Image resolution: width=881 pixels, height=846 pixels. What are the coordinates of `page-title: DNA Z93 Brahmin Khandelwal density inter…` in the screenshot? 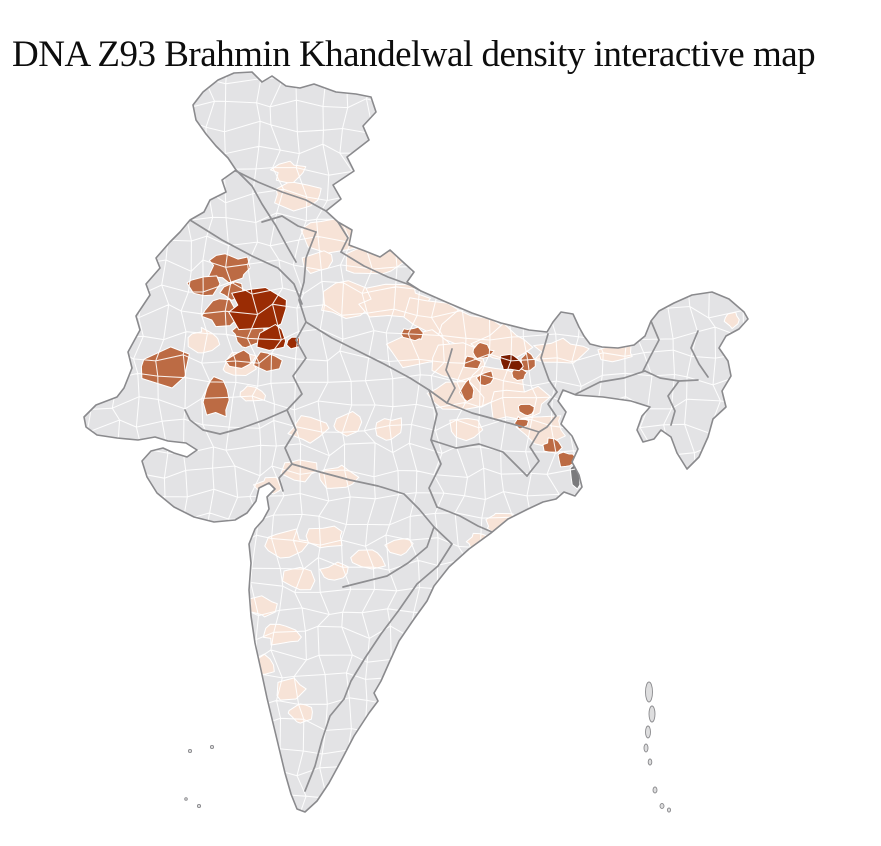 It's located at (414, 54).